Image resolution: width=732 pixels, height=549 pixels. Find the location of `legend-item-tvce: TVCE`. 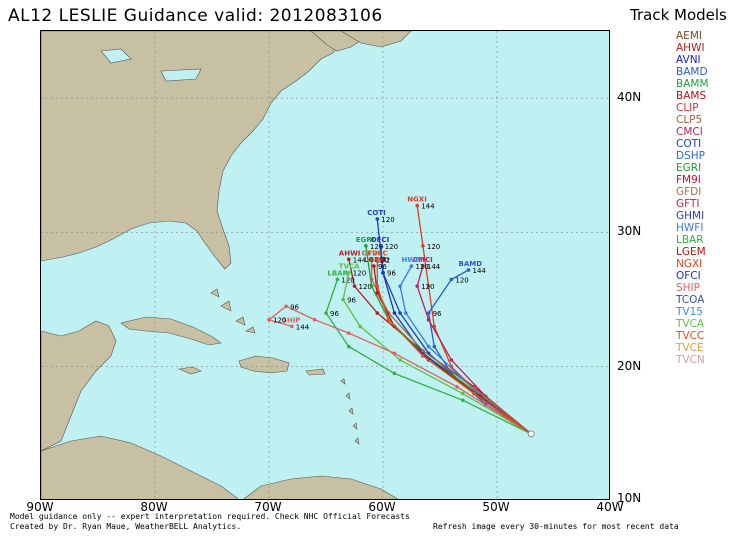

legend-item-tvce: TVCE is located at coordinates (690, 348).